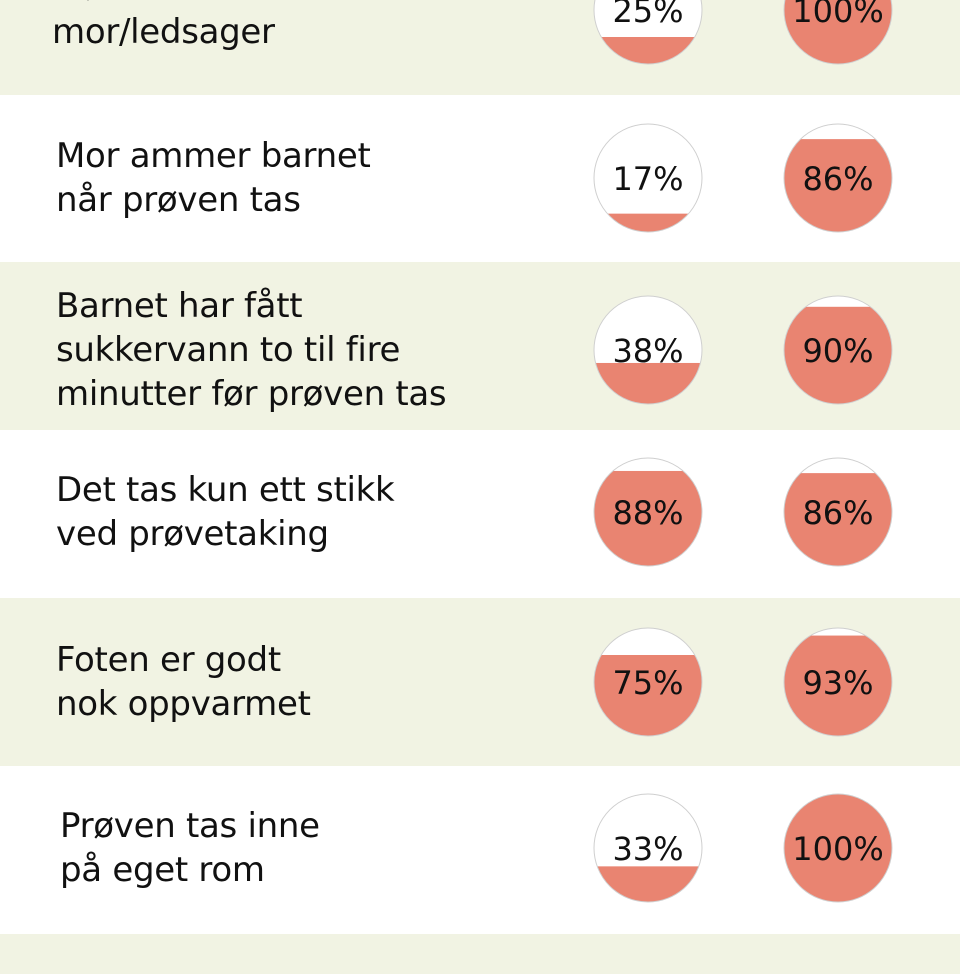  What do you see at coordinates (162, 870) in the screenshot?
I see `row-label-line: på eget rom` at bounding box center [162, 870].